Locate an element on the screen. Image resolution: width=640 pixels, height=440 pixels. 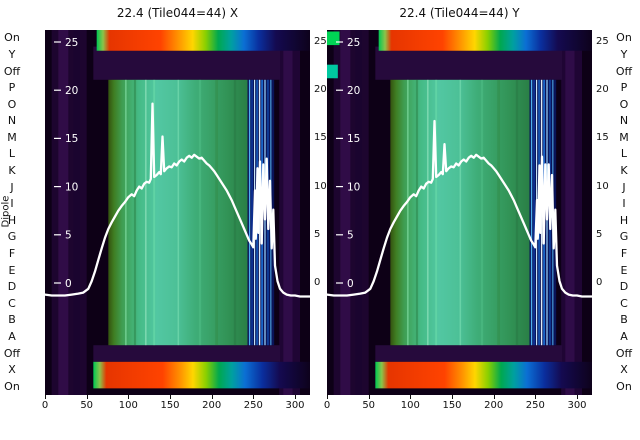
row-label-right-5: N is located at coordinates (624, 121).